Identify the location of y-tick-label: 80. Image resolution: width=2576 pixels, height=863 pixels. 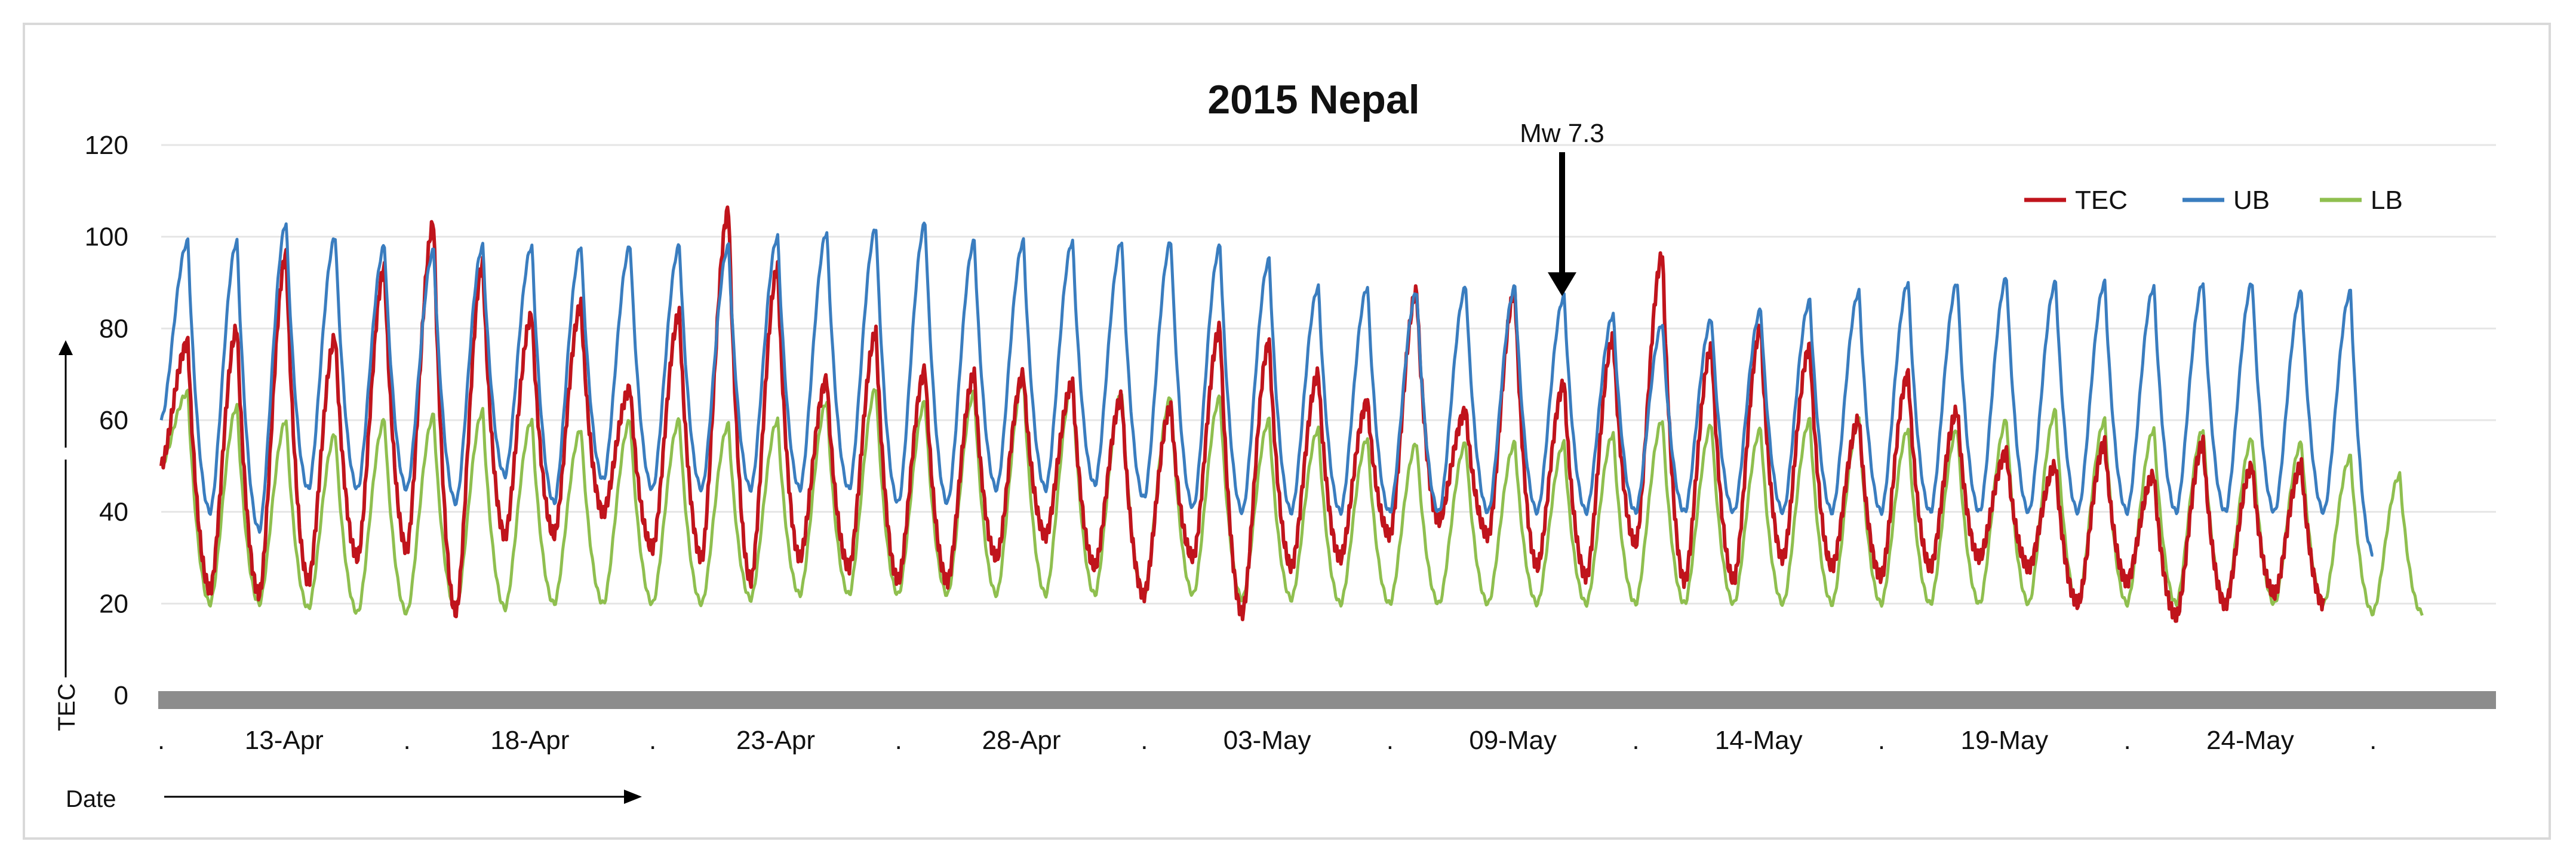
(113, 328).